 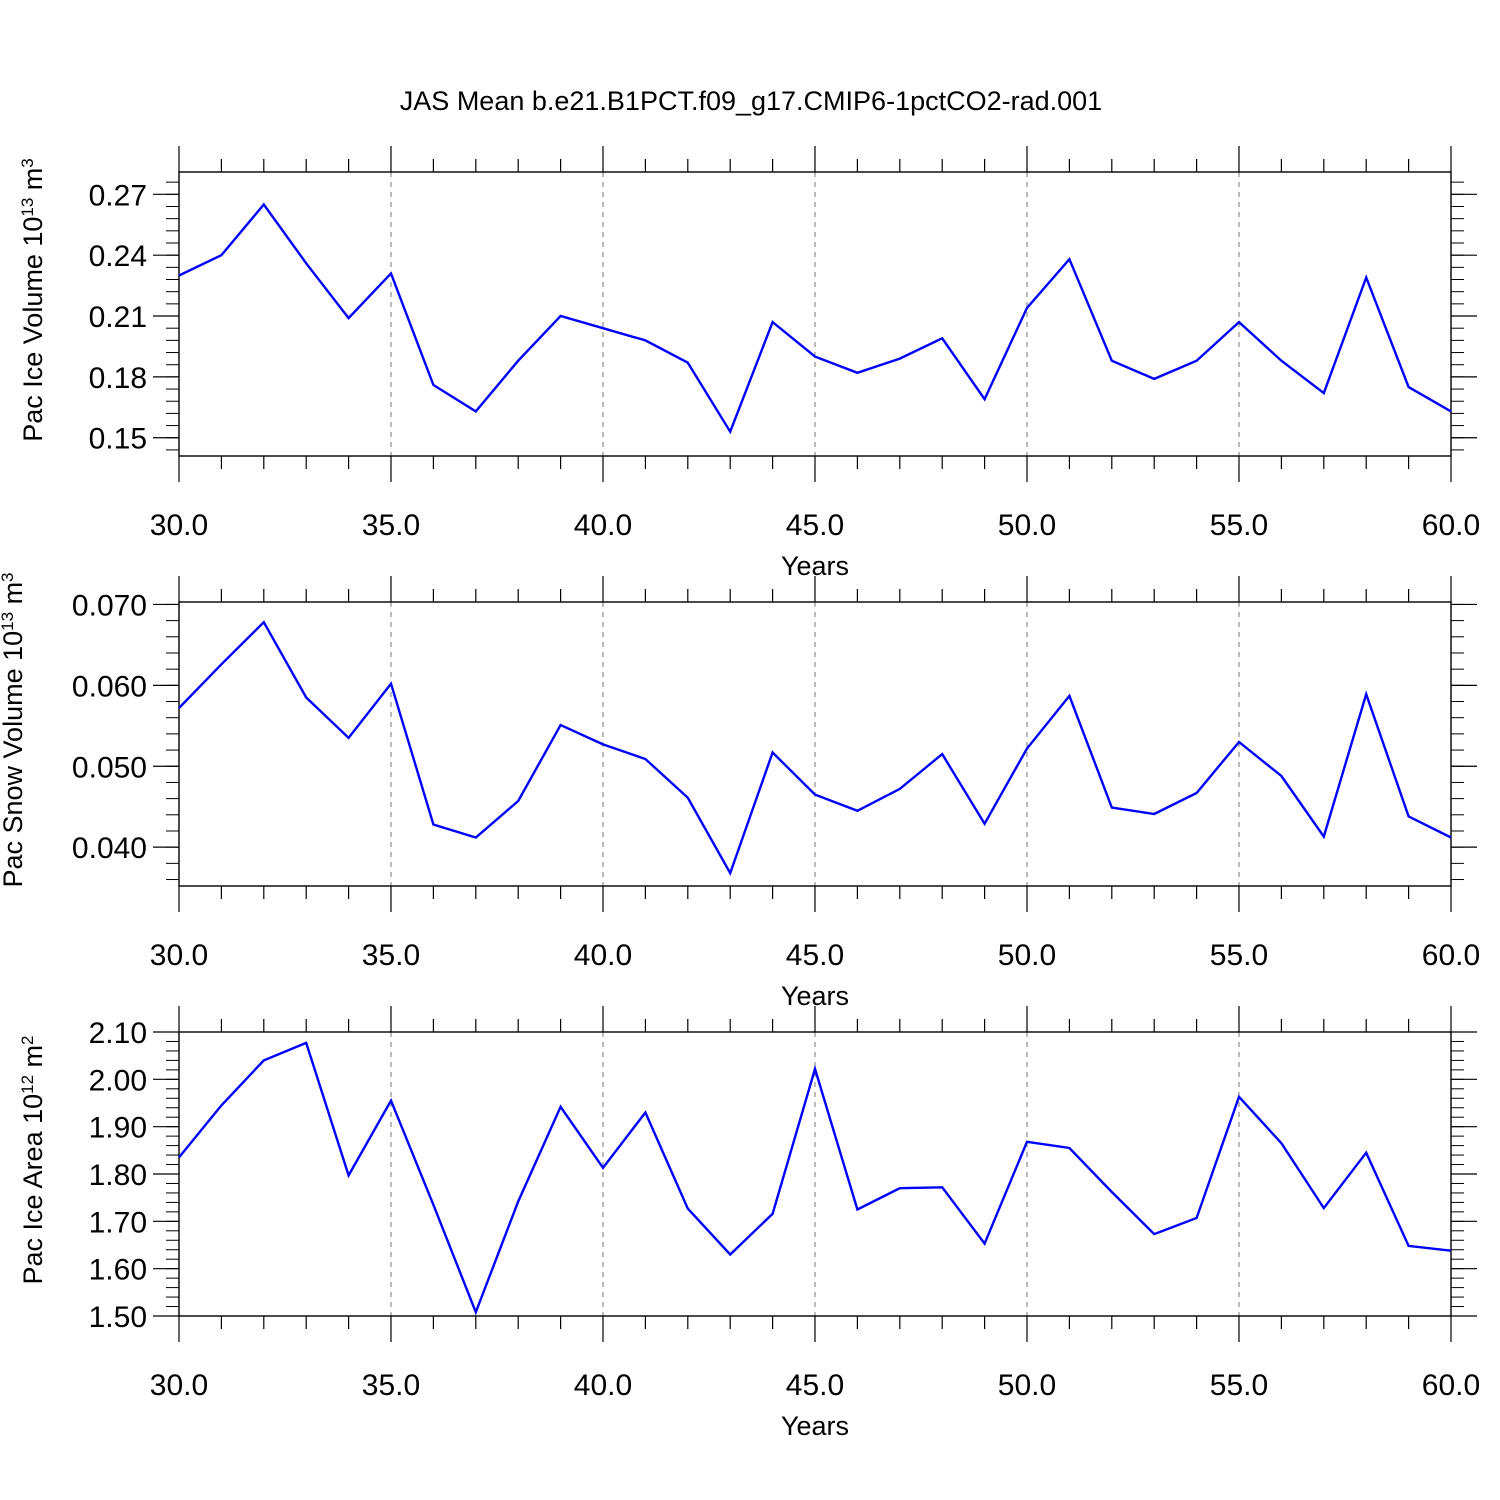 I want to click on y-tick-label: 0.070, so click(x=109, y=605).